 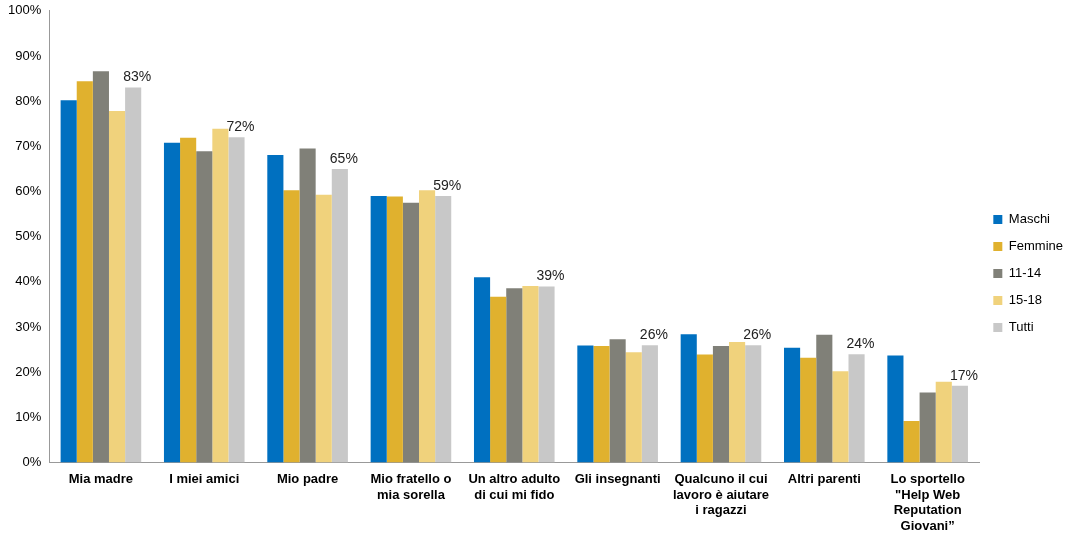 I want to click on data-label: 65%, so click(x=343, y=157).